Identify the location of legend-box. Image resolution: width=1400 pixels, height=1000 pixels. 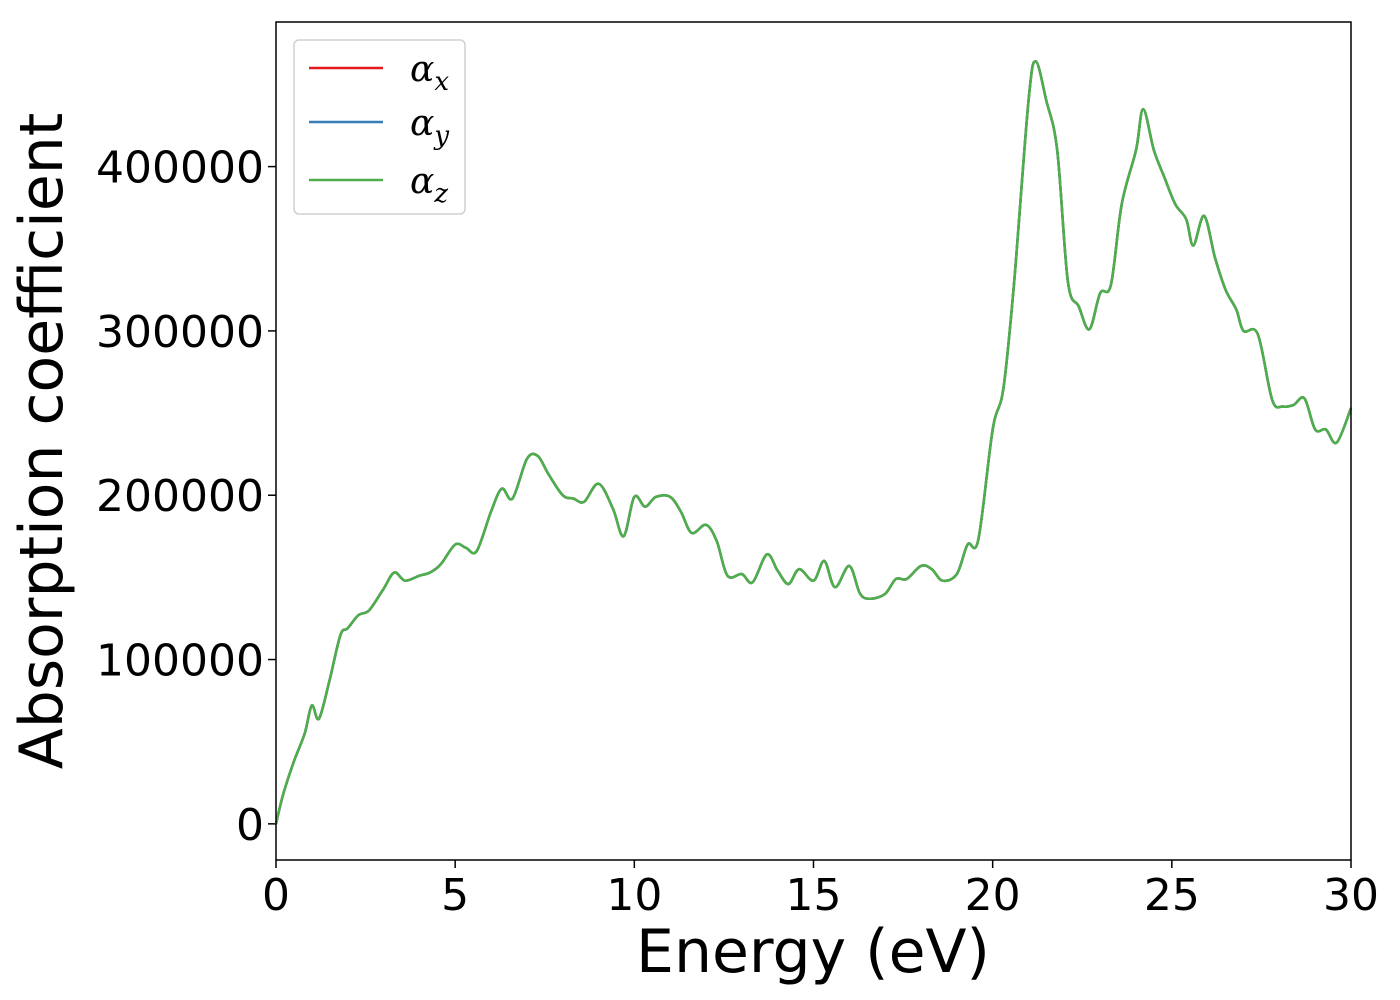
(379, 127).